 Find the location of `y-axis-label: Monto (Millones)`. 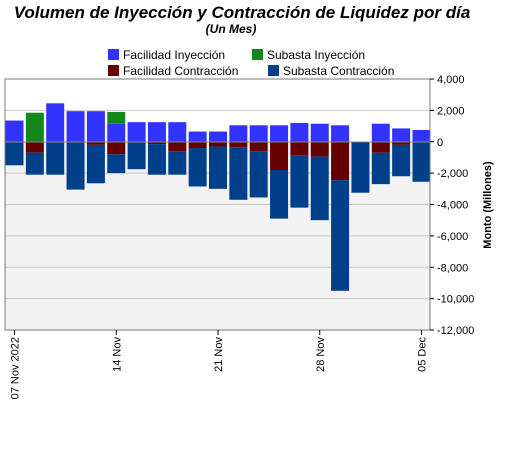

y-axis-label: Monto (Millones) is located at coordinates (488, 205).